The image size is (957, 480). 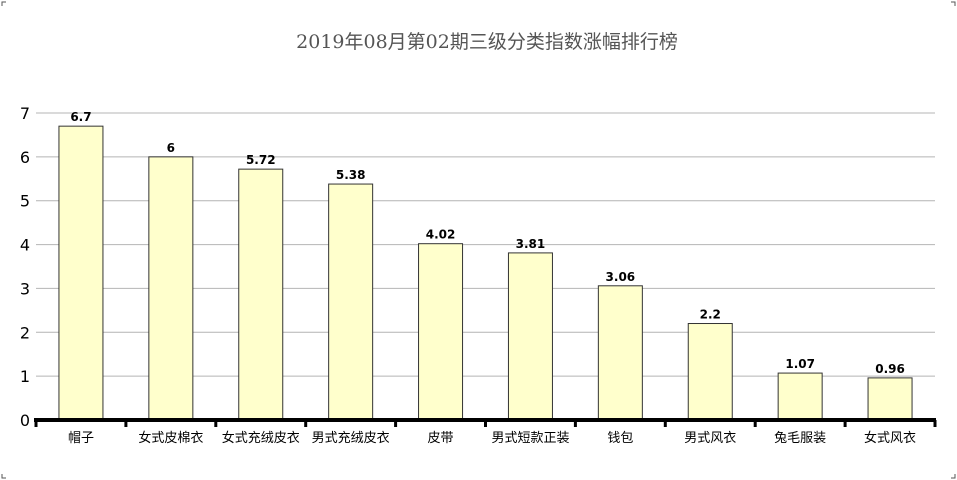 What do you see at coordinates (80, 117) in the screenshot?
I see `data-label: 6.7` at bounding box center [80, 117].